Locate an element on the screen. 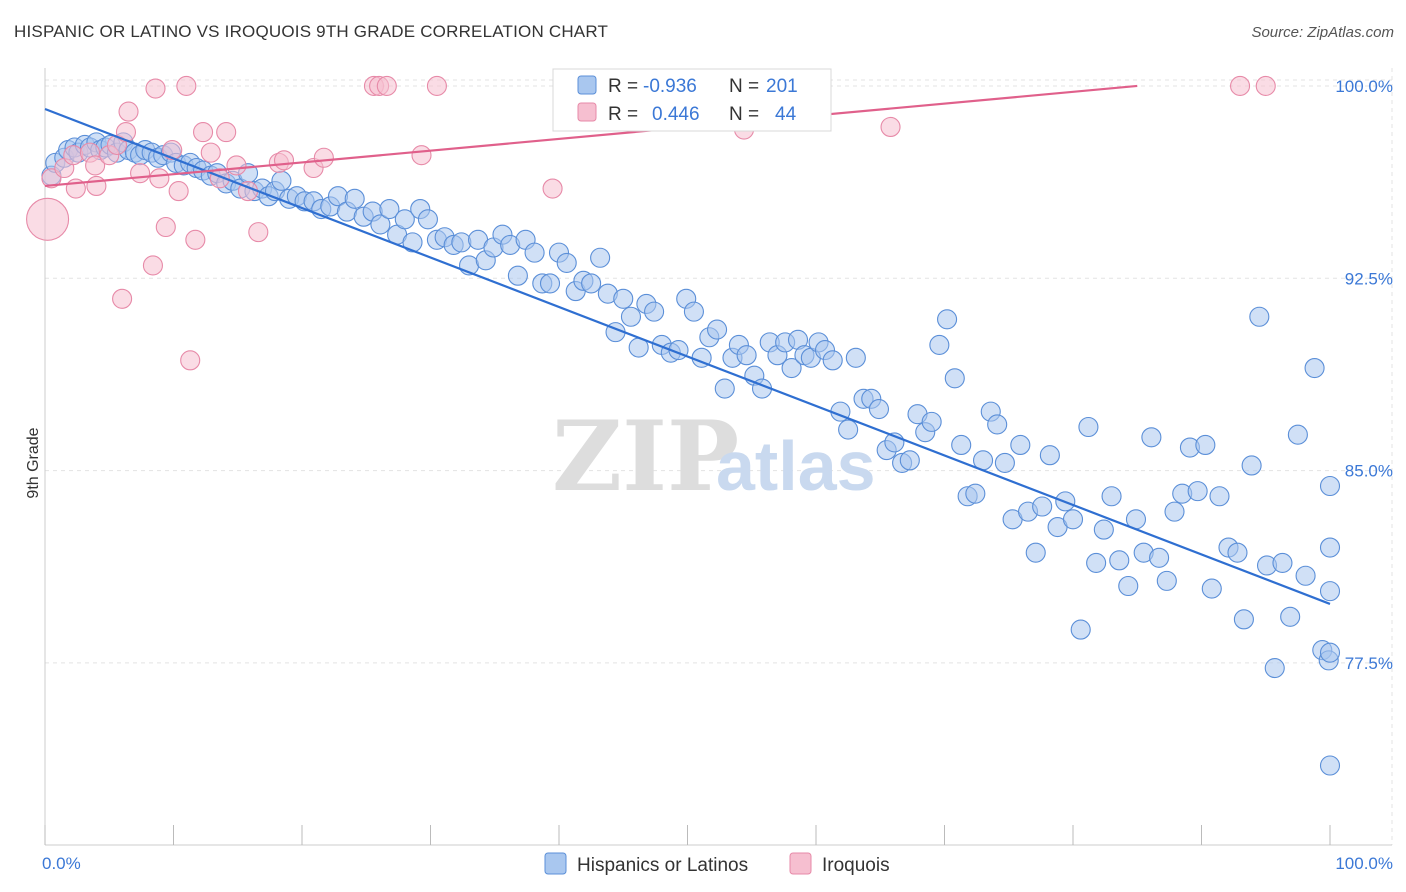 This screenshot has height=892, width=1406. legend-n-value-1: 201 is located at coordinates (782, 86).